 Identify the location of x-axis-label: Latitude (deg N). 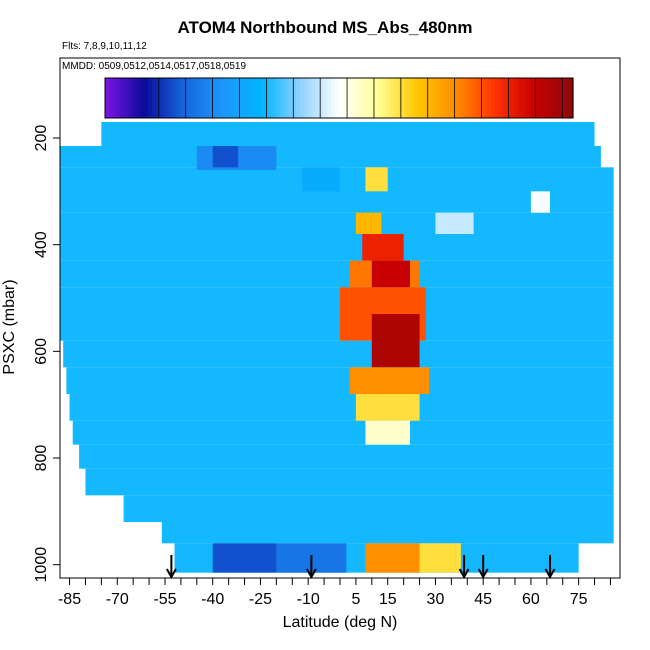
(340, 622).